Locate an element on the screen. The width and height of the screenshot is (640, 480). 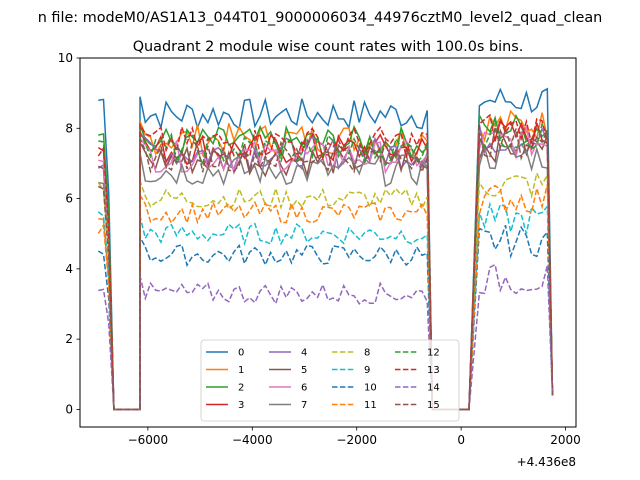
legend-label-0: 0 is located at coordinates (241, 353).